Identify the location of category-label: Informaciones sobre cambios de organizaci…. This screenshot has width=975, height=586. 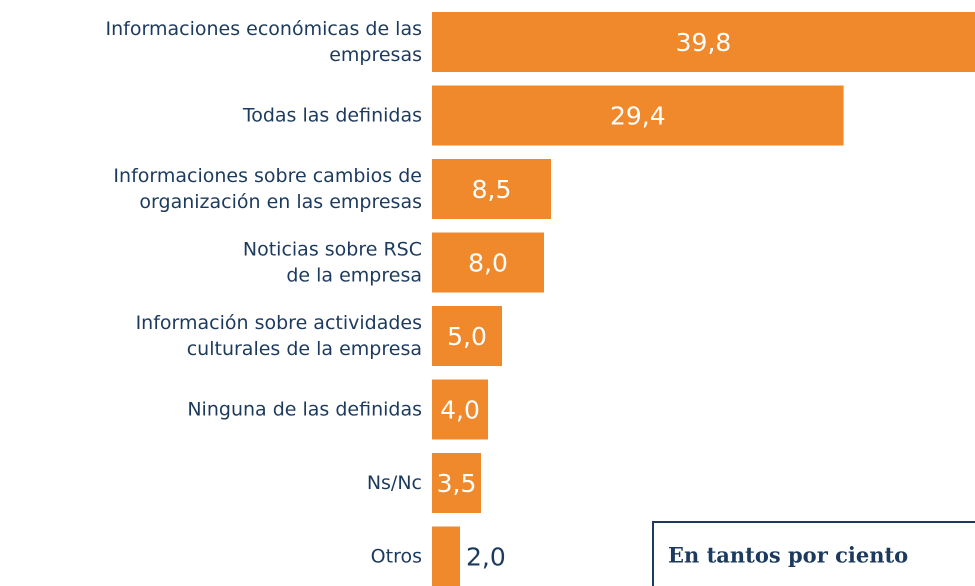
(267, 189).